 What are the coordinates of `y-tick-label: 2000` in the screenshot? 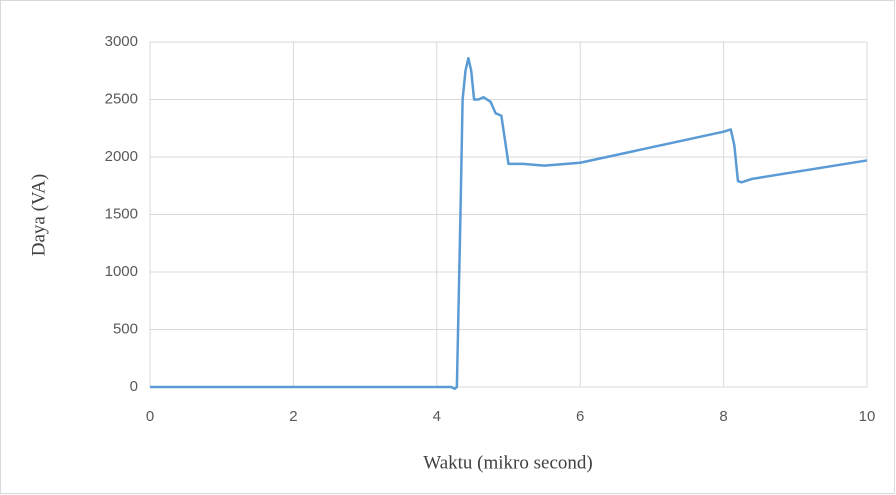 It's located at (121, 156).